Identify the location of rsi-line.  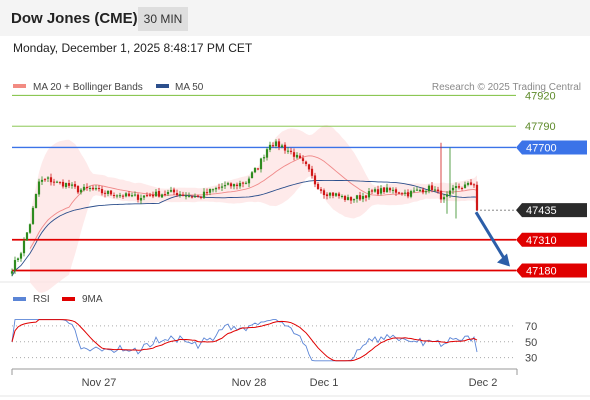
(244, 340).